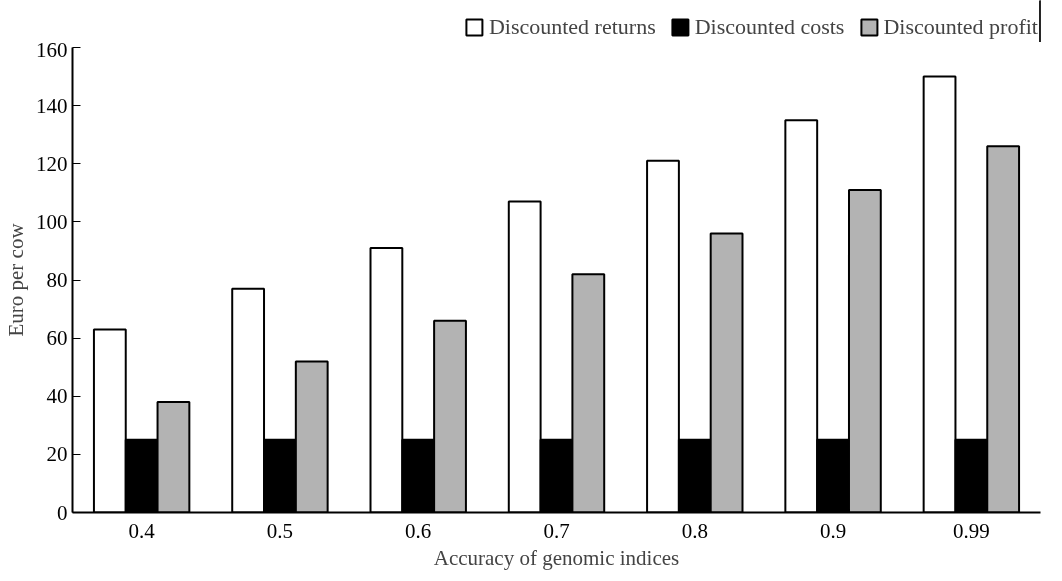  What do you see at coordinates (418, 530) in the screenshot?
I see `x-tick-label: 0.6` at bounding box center [418, 530].